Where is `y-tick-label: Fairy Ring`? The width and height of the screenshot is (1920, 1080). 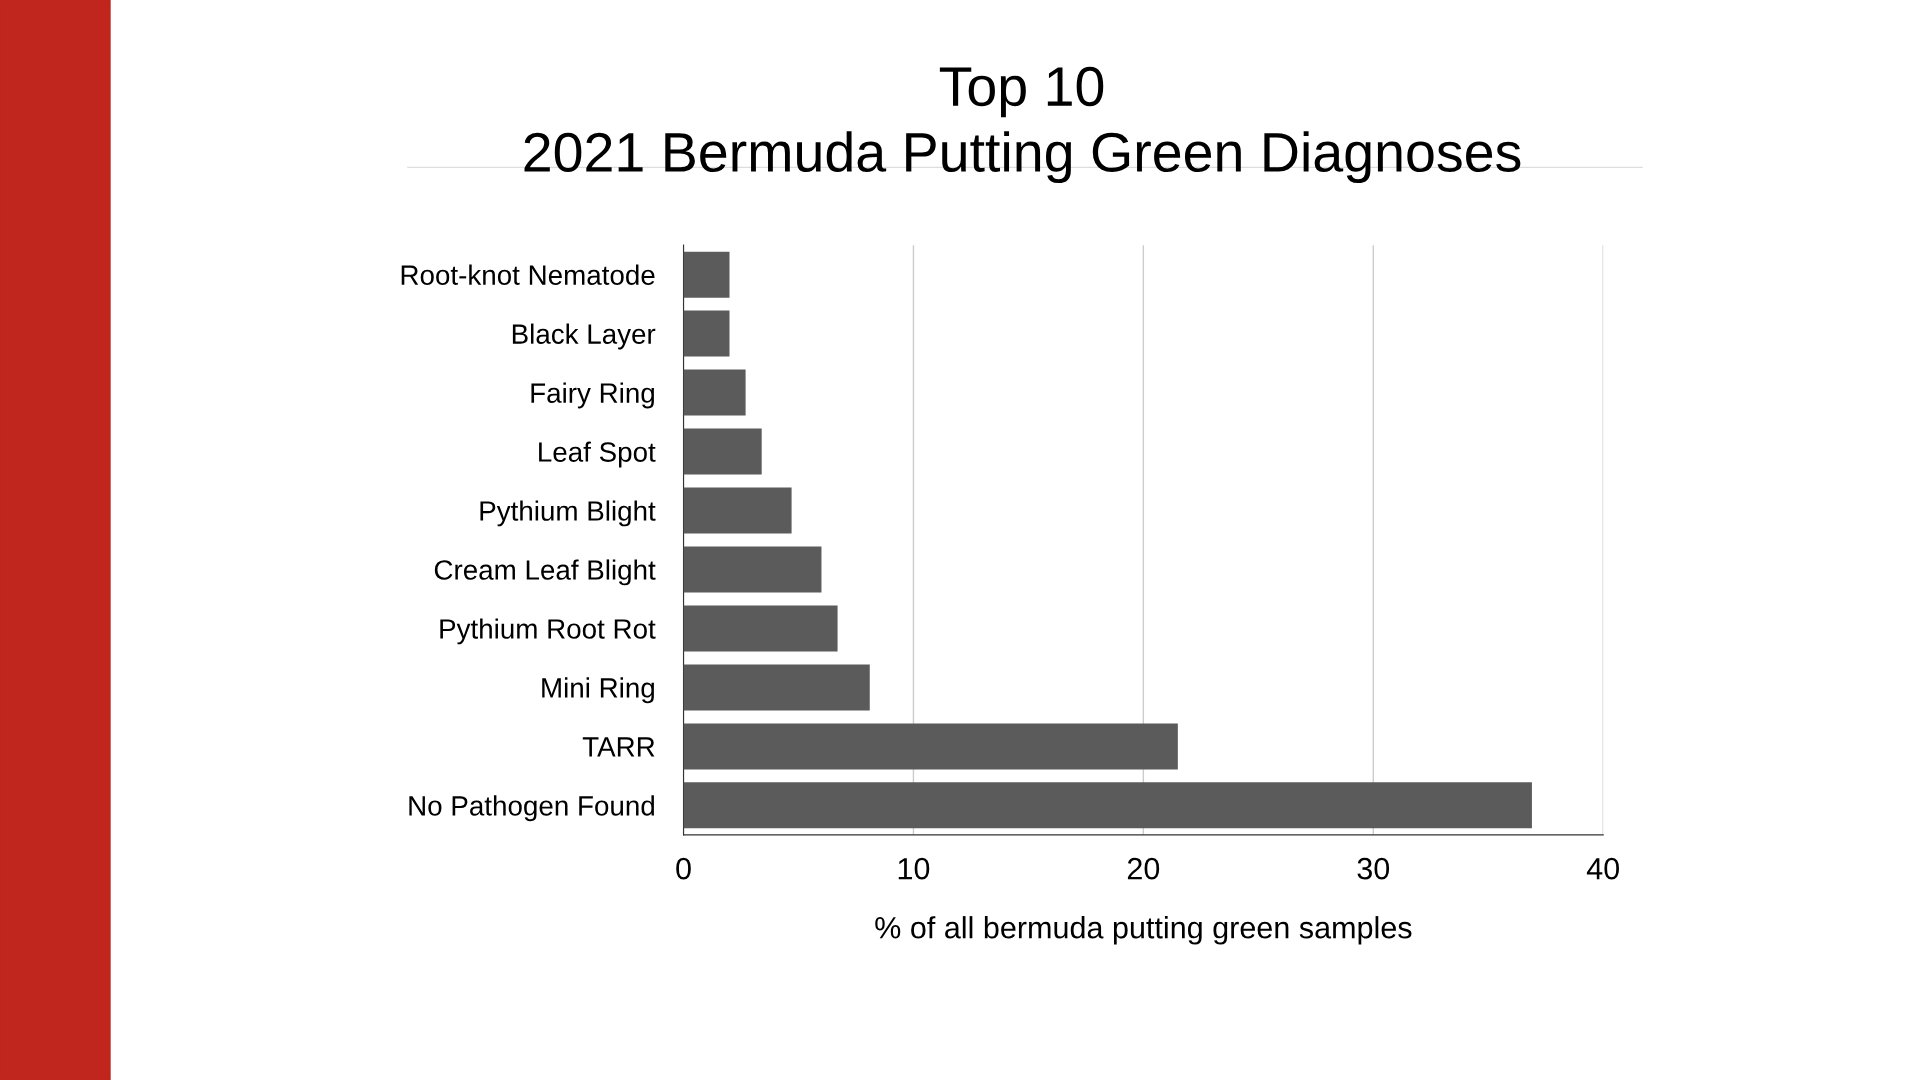 y-tick-label: Fairy Ring is located at coordinates (592, 395).